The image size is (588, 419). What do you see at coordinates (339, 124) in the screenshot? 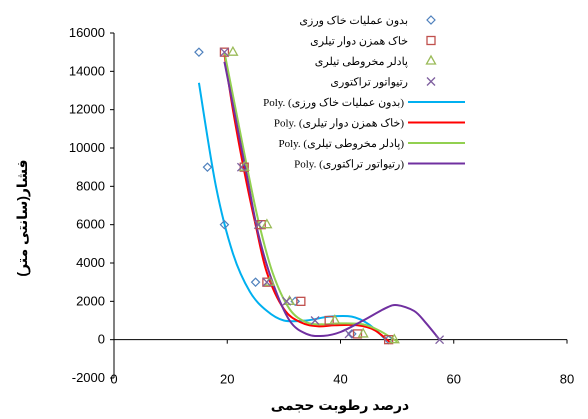
I see `legend-trend-label-1: Poly. (خاک همزن دوار تیلری)` at bounding box center [339, 124].